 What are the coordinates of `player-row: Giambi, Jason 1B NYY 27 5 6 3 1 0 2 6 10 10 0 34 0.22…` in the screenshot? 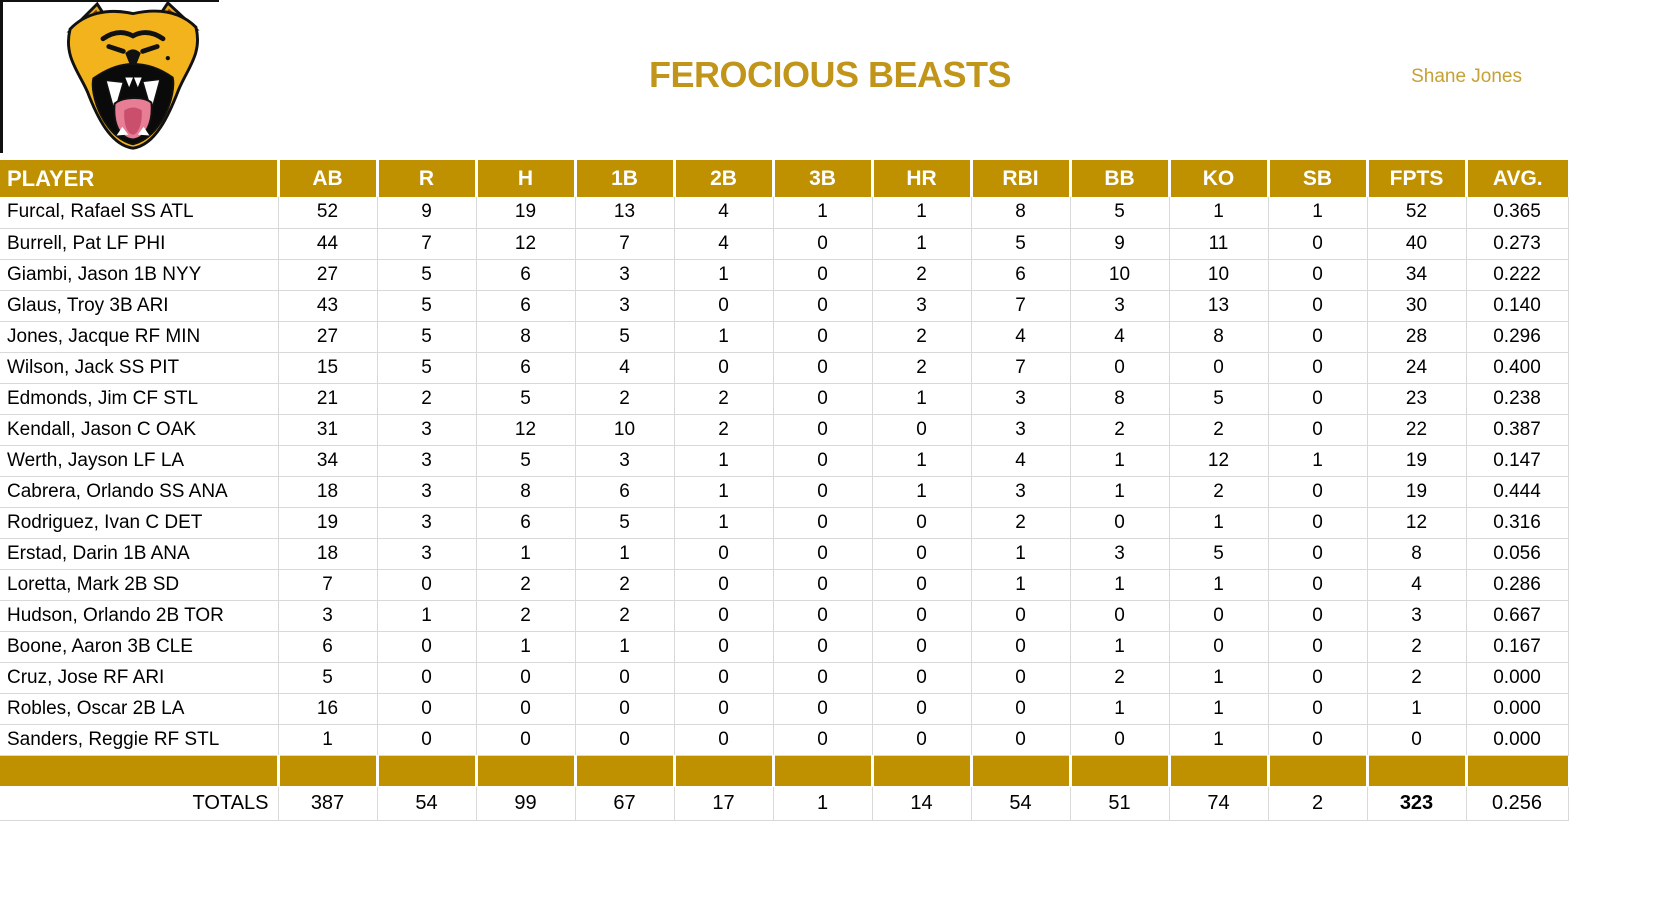 It's located at (784, 275).